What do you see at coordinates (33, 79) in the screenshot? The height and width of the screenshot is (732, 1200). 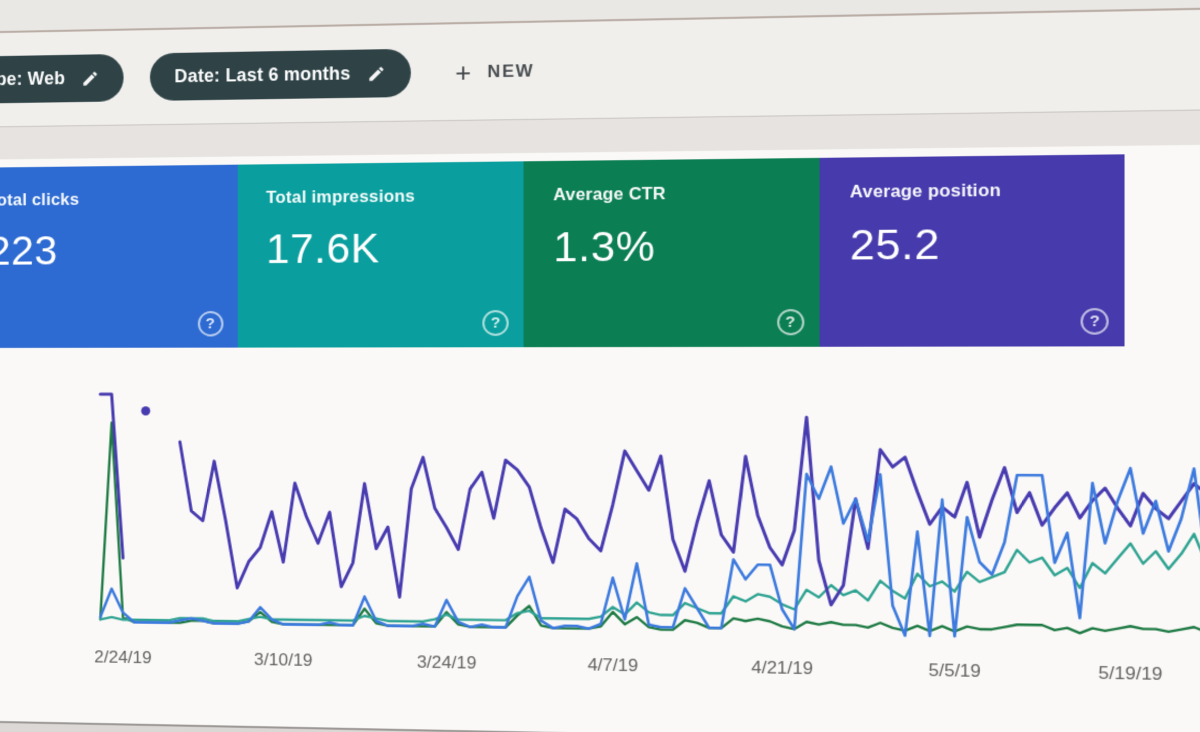 I see `filter-chip-label: type: Web` at bounding box center [33, 79].